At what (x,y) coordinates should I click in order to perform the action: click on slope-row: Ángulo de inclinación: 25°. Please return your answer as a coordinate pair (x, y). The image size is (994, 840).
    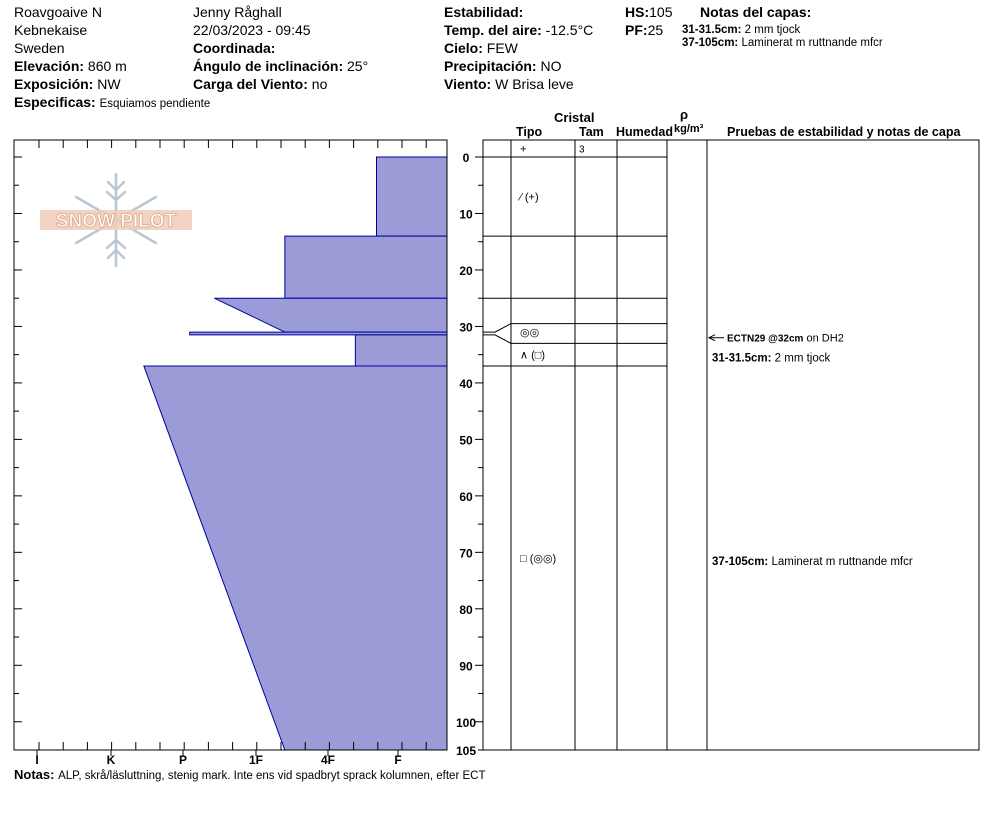
    Looking at the image, I should click on (281, 66).